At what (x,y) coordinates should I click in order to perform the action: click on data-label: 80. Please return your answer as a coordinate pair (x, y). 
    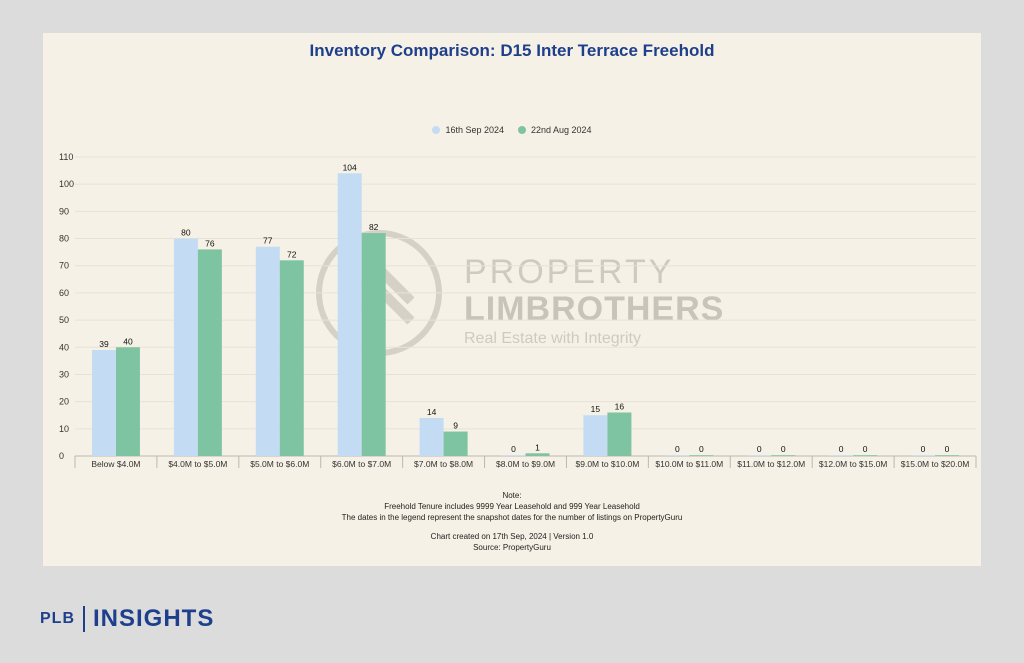
    Looking at the image, I should click on (186, 233).